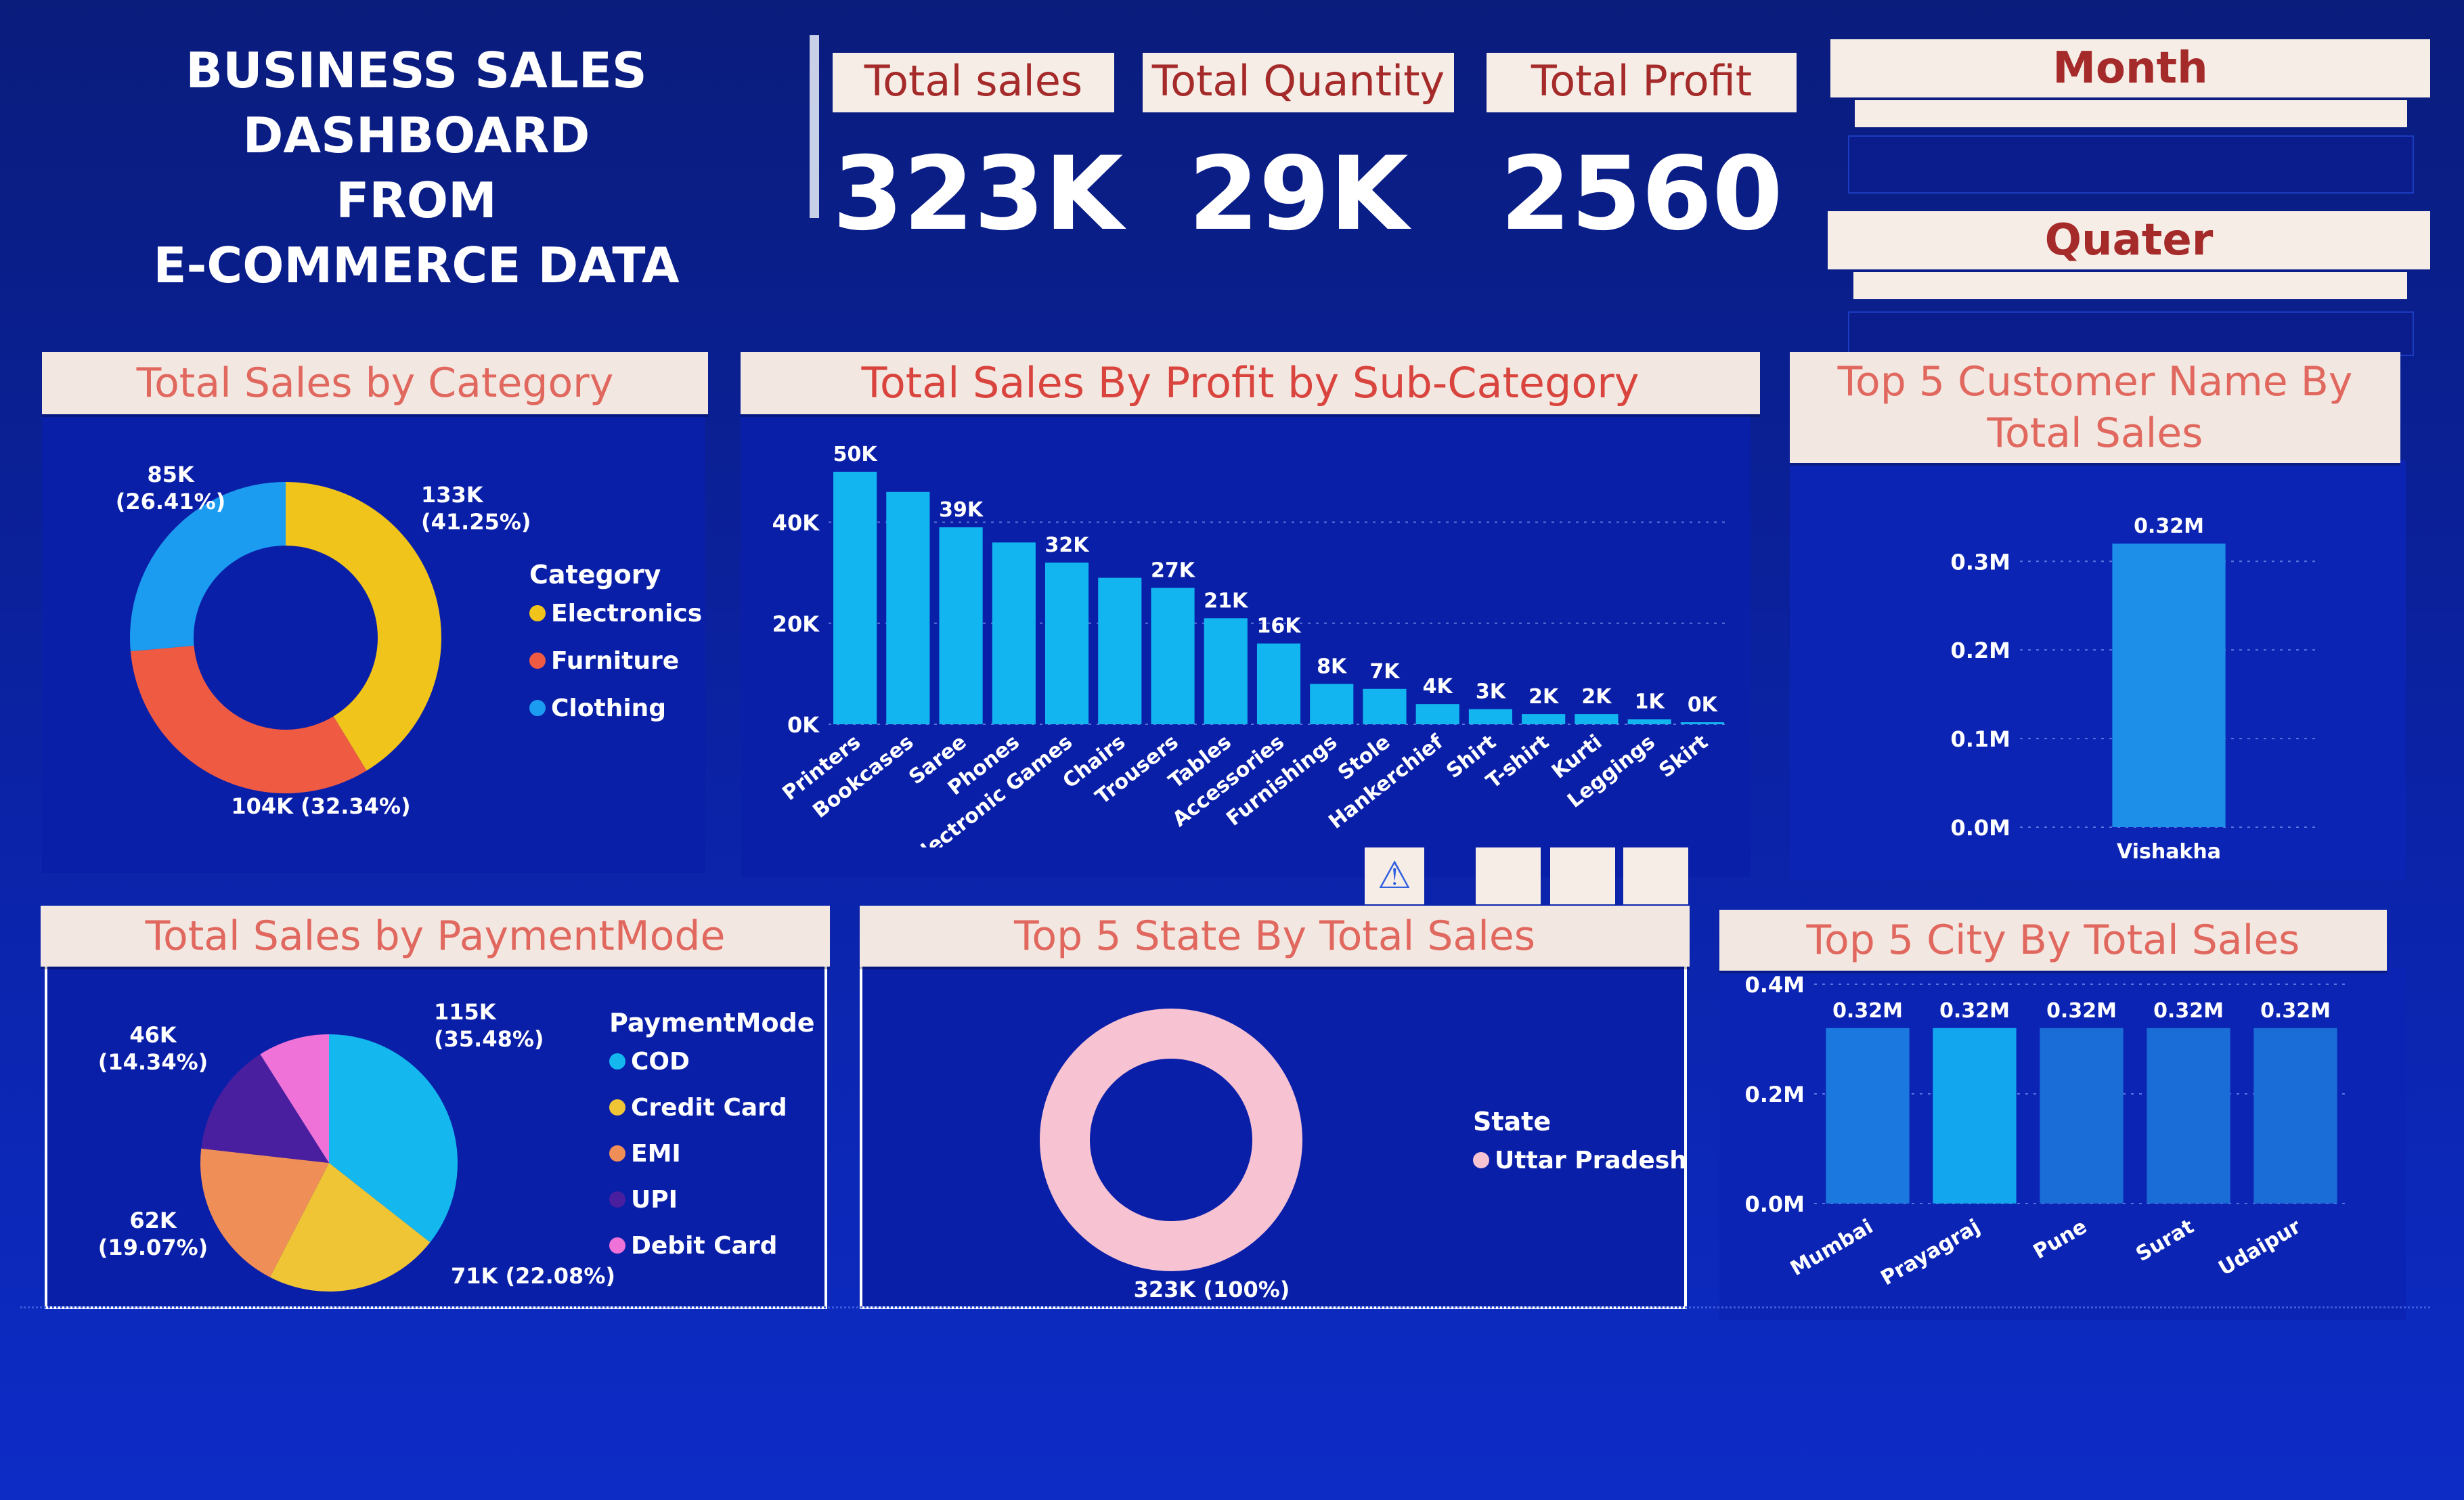 The height and width of the screenshot is (1500, 2464). I want to click on data-label: 50K, so click(856, 454).